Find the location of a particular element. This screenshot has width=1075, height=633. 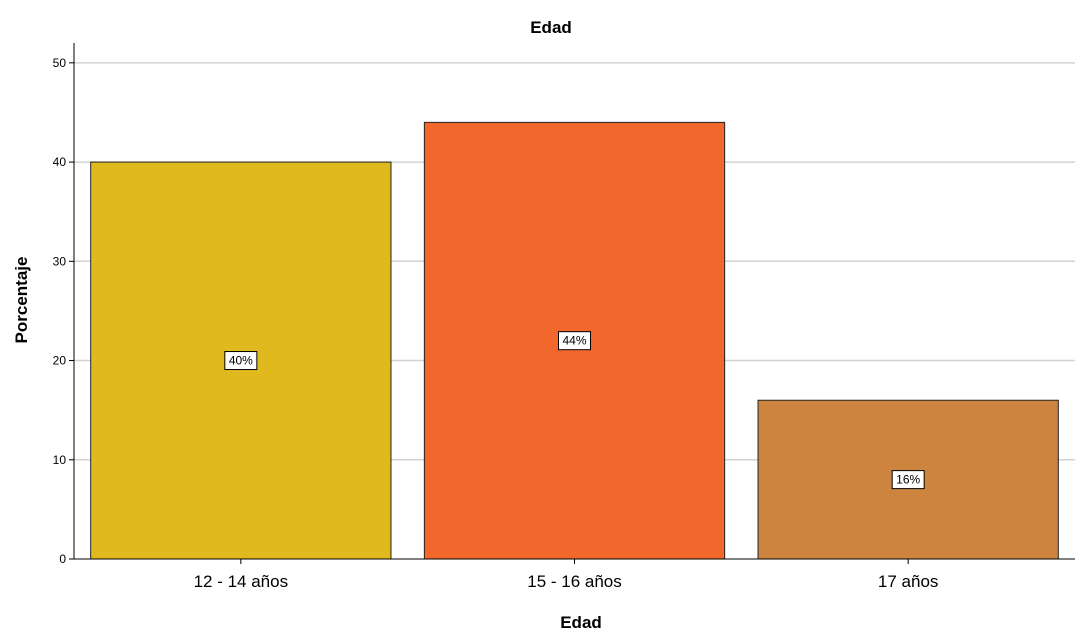

data-label-text: 40% is located at coordinates (241, 361).